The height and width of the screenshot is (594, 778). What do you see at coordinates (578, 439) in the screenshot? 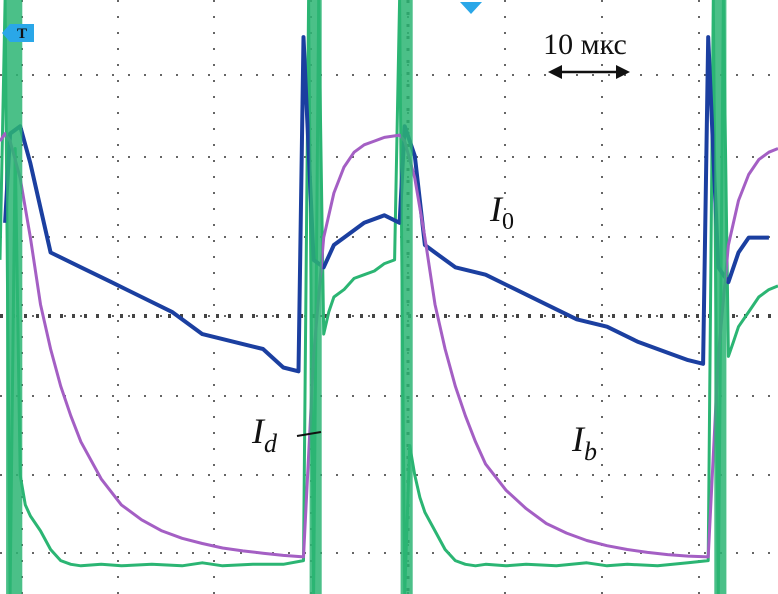
I see `annotation-ib-base: I` at bounding box center [578, 439].